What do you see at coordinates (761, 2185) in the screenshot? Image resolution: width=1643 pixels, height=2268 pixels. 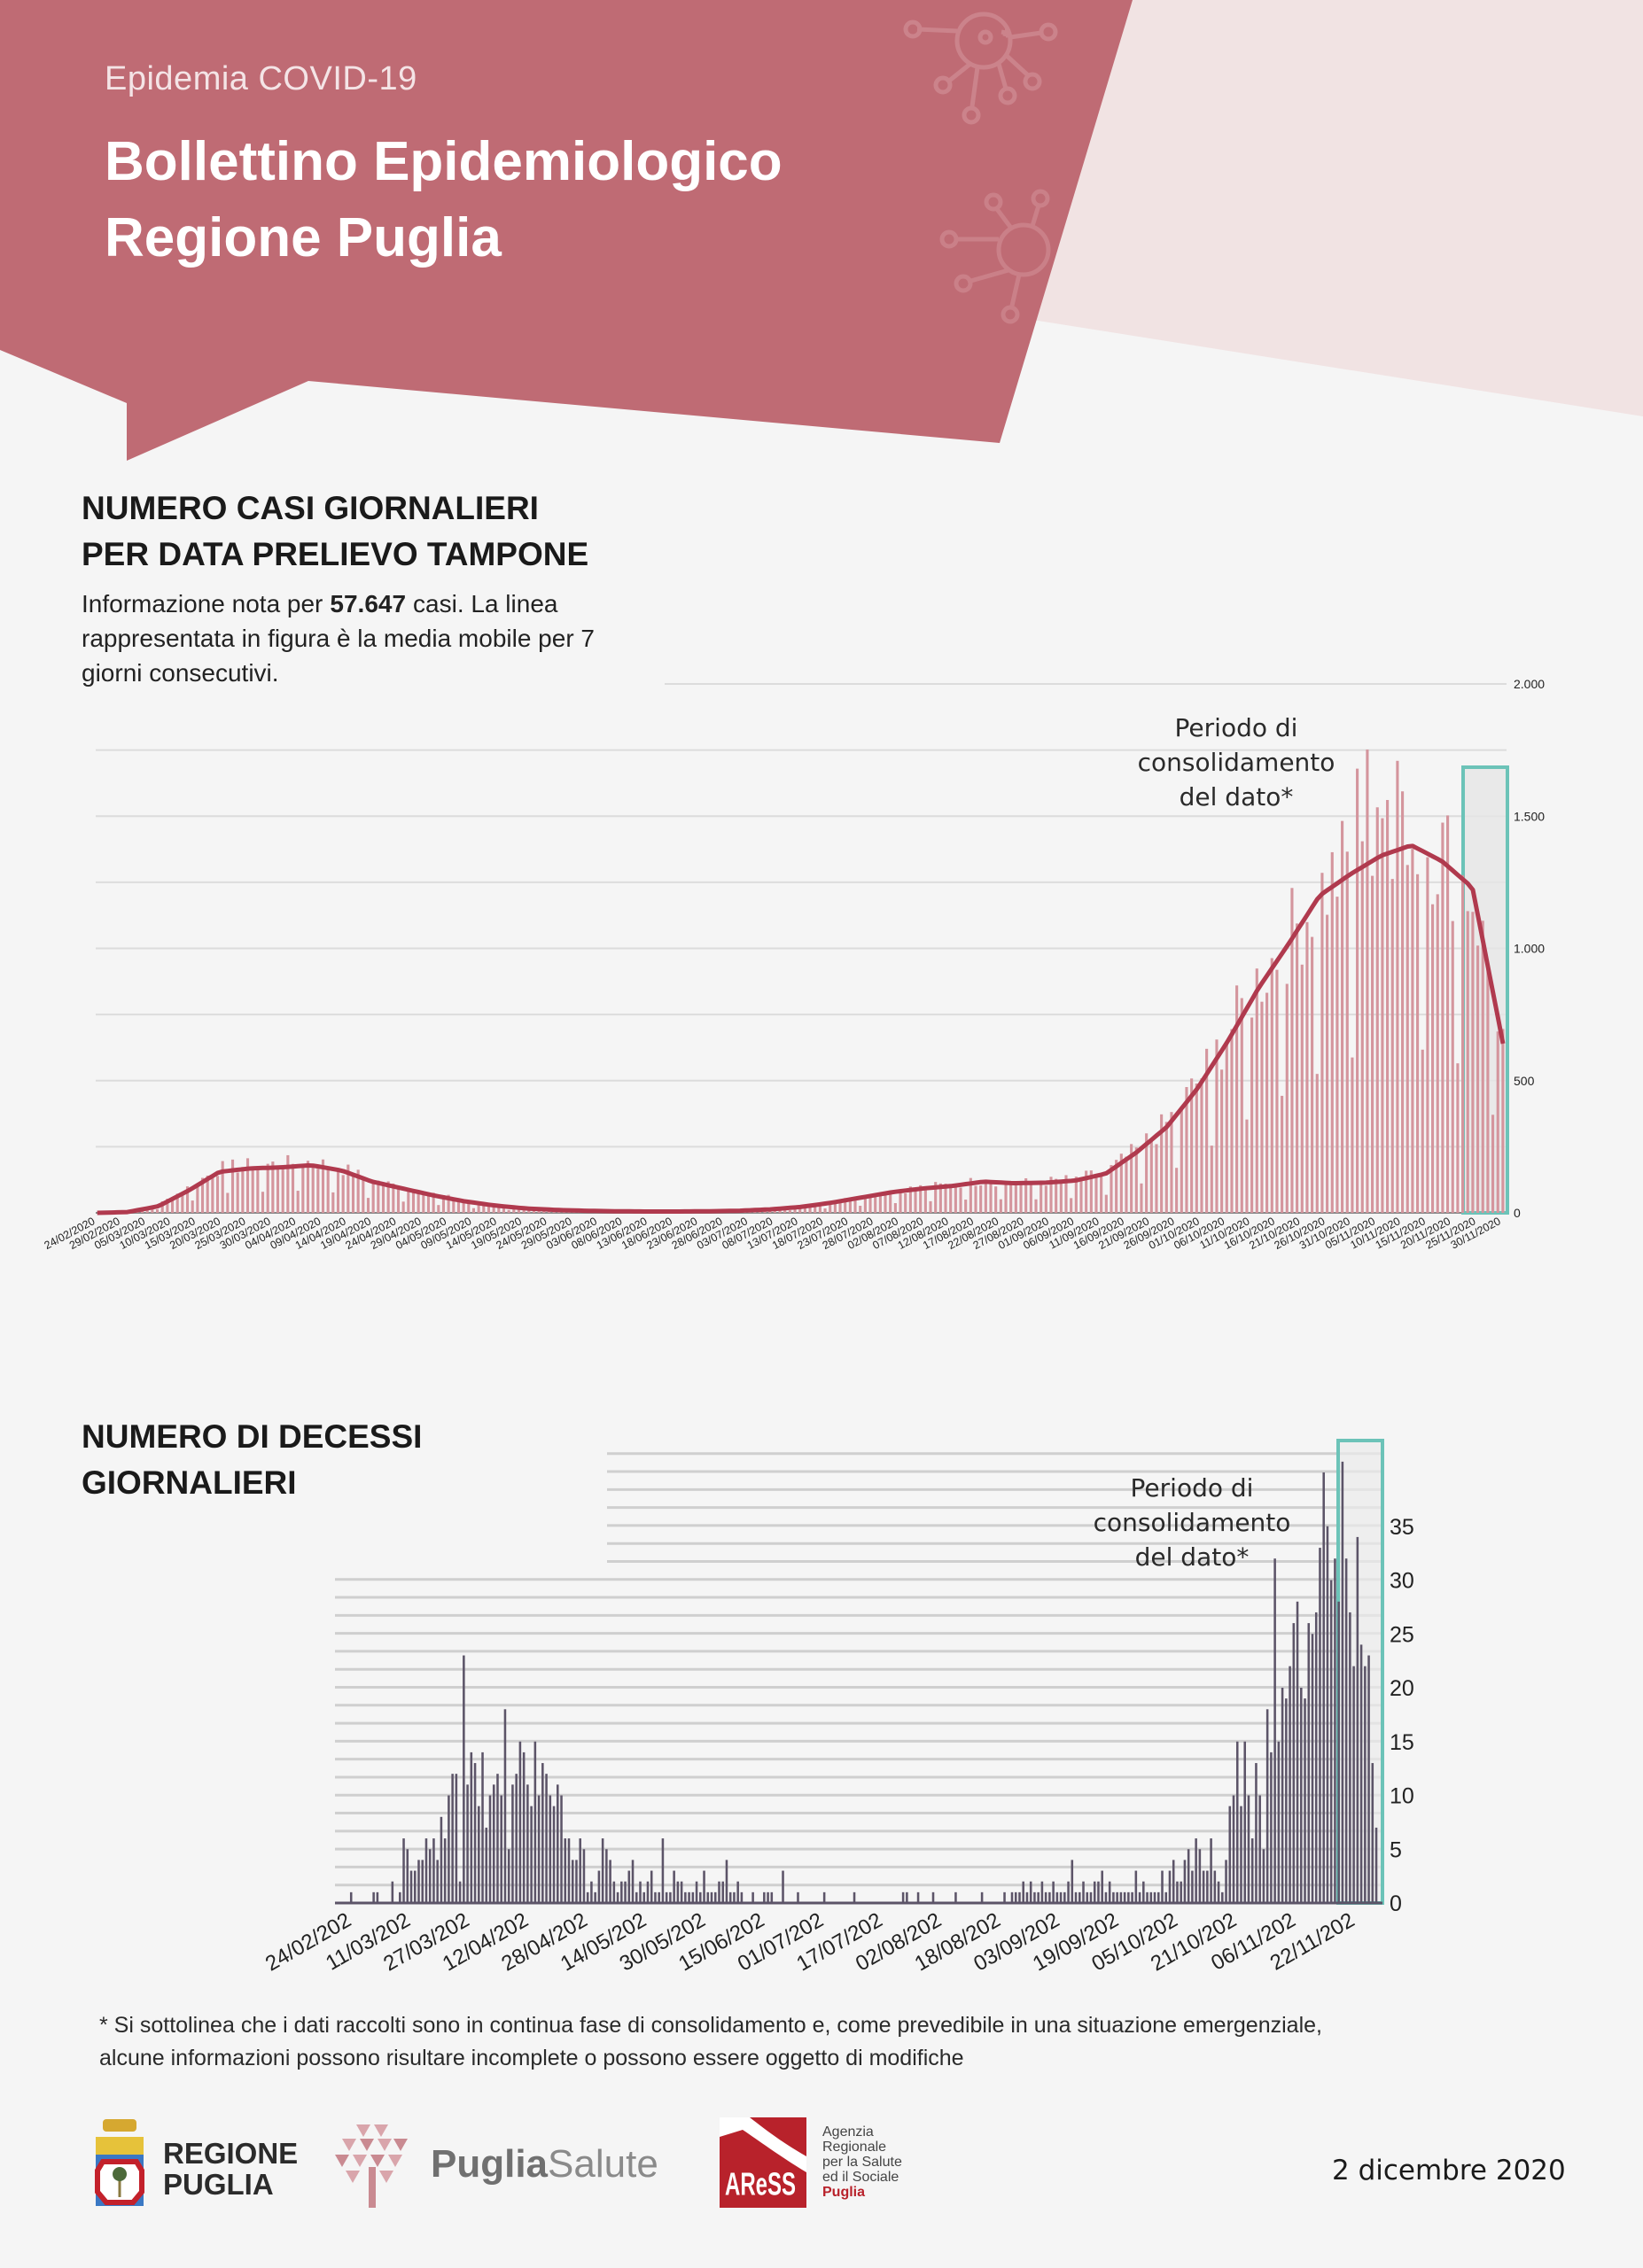 I see `aress-mark-text: AReSS` at bounding box center [761, 2185].